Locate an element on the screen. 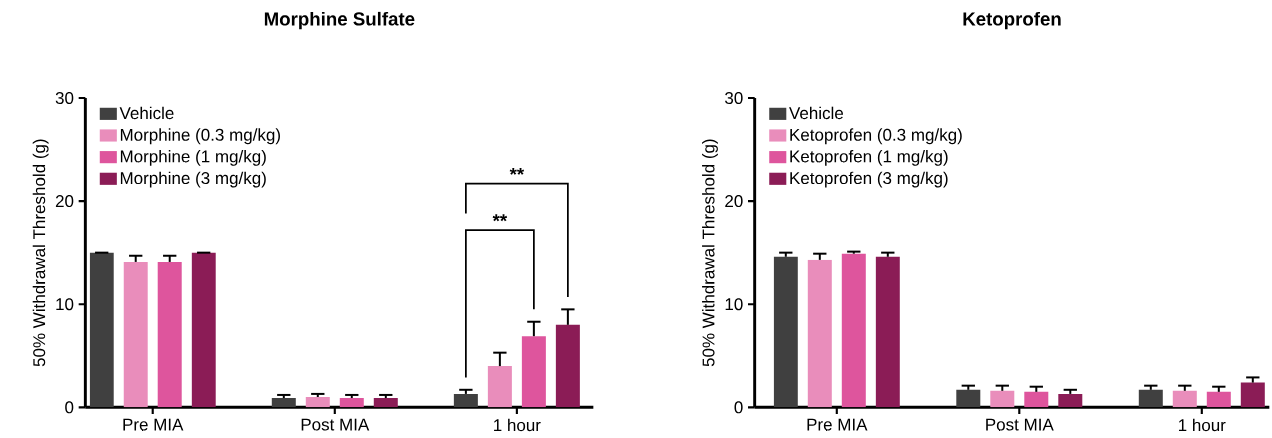  chart-title: Morphine Sulfate is located at coordinates (339, 20).